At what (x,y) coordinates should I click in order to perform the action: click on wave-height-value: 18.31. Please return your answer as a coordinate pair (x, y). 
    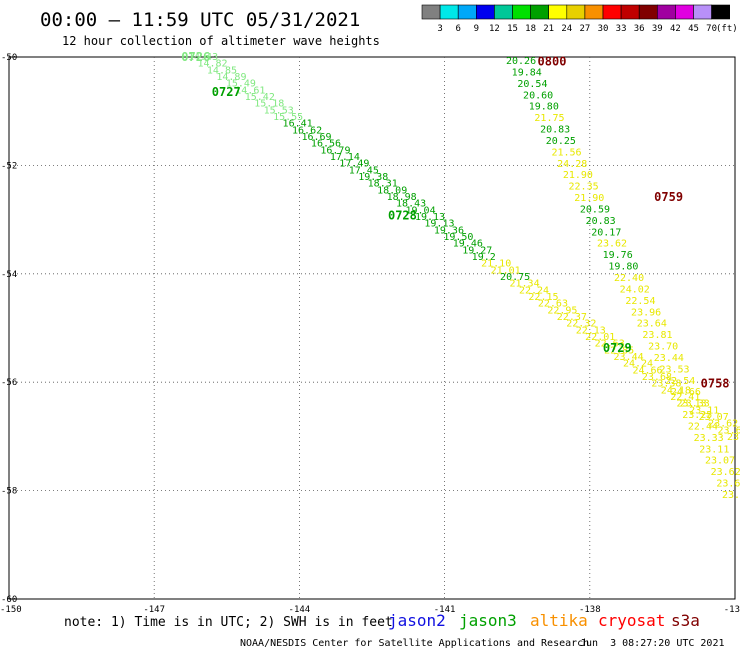
    Looking at the image, I should click on (383, 184).